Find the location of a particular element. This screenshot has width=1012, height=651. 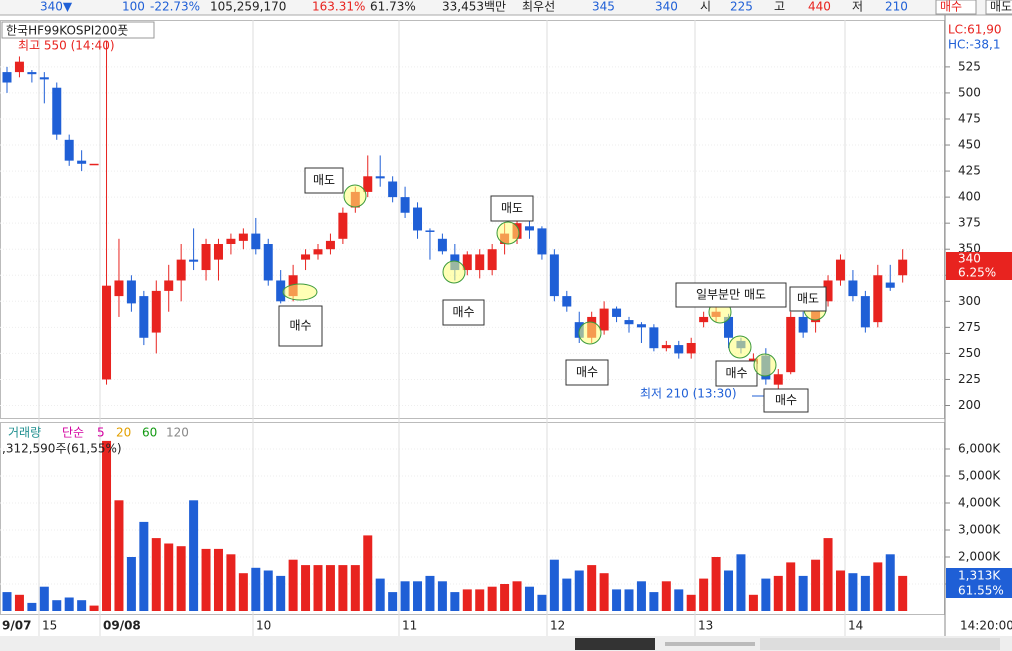

ticker-field: 저 is located at coordinates (857, 7).